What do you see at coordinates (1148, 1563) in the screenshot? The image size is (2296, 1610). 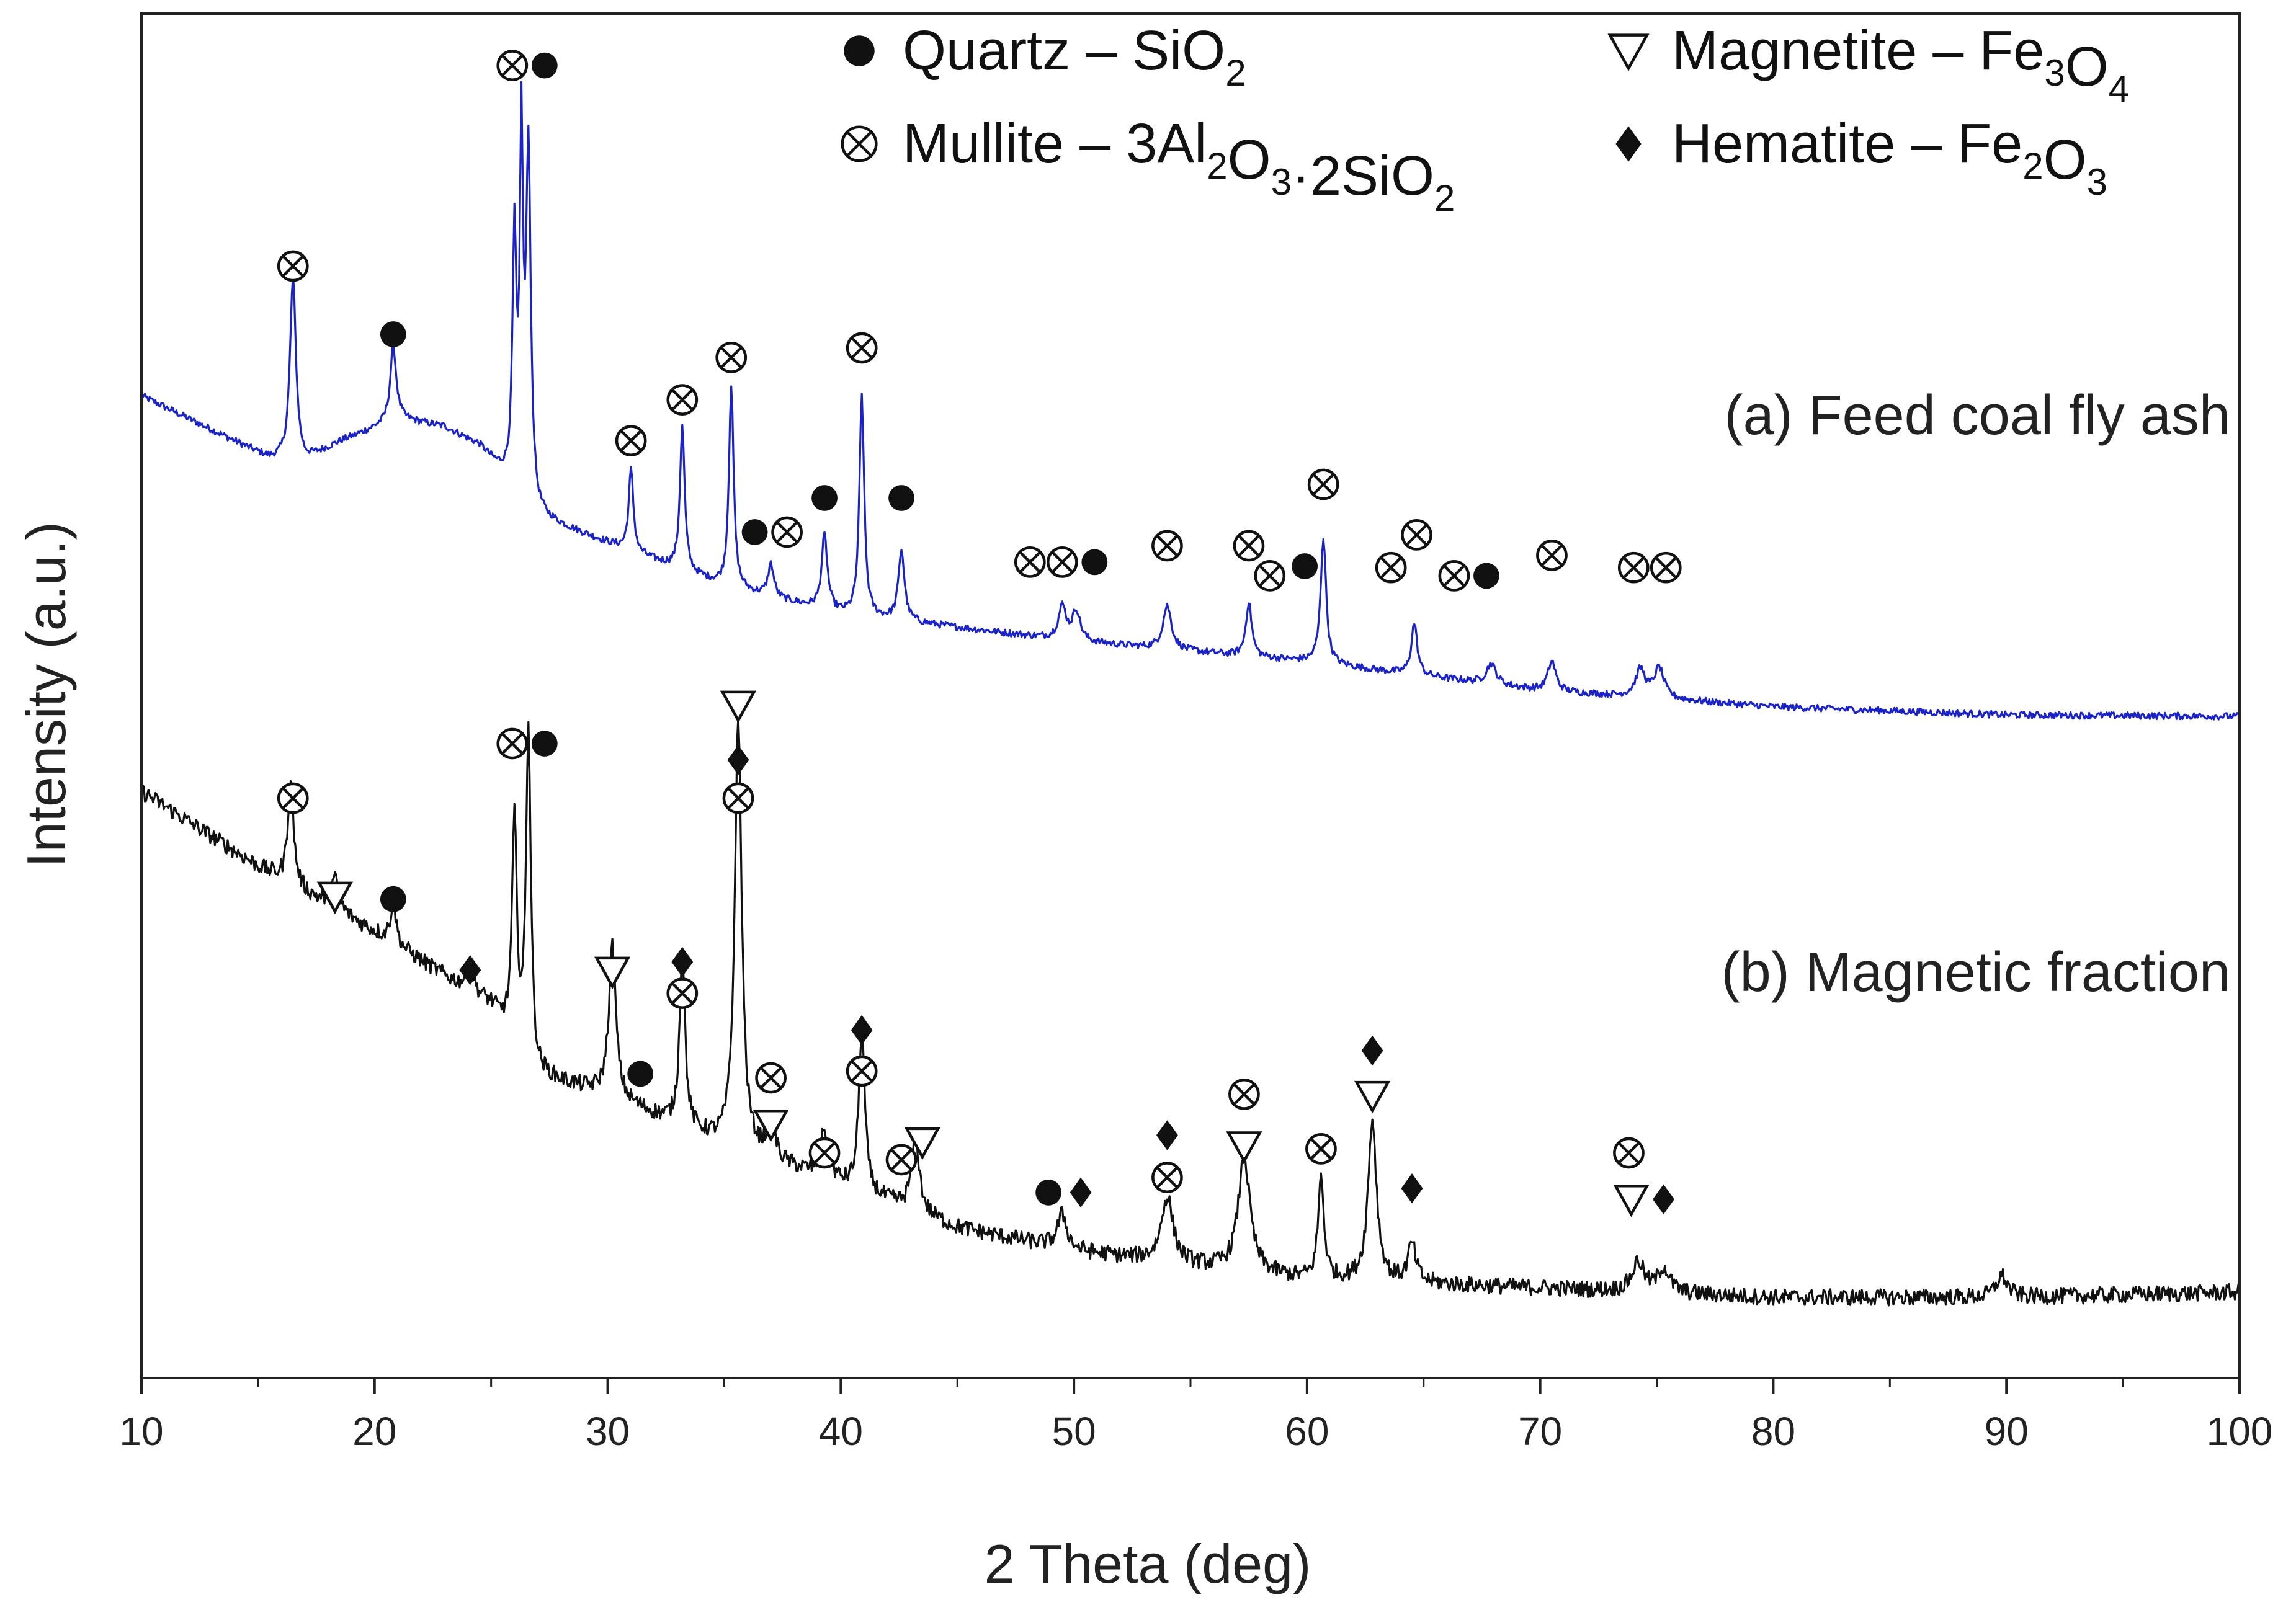 I see `x-axis-title: 2 Theta (deg)` at bounding box center [1148, 1563].